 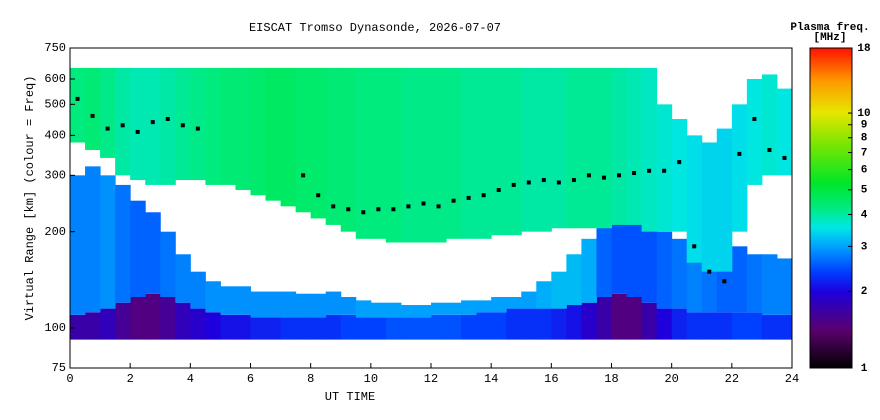 I want to click on colorbar-tick-label: 4, so click(x=864, y=215).